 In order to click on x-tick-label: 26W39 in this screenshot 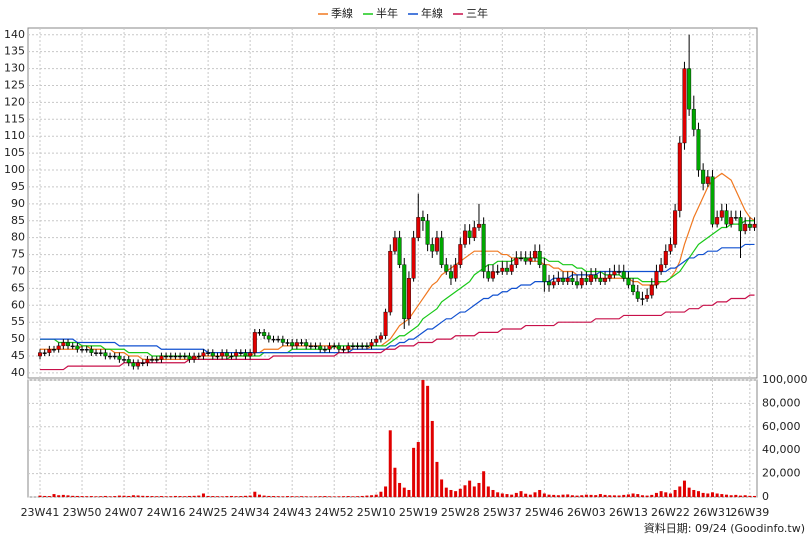, I will do `click(749, 512)`.